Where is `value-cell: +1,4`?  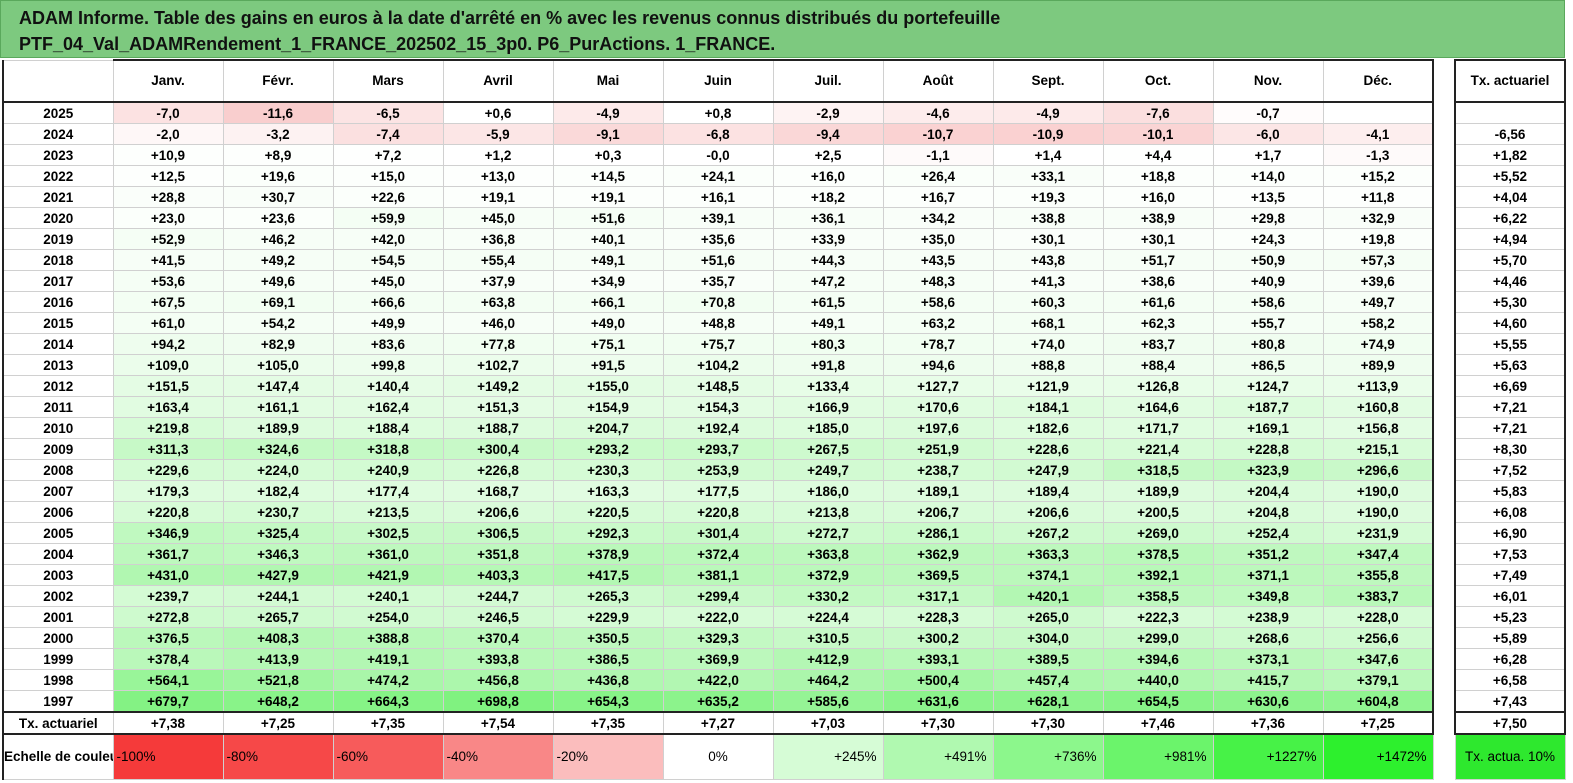
value-cell: +1,4 is located at coordinates (1048, 155).